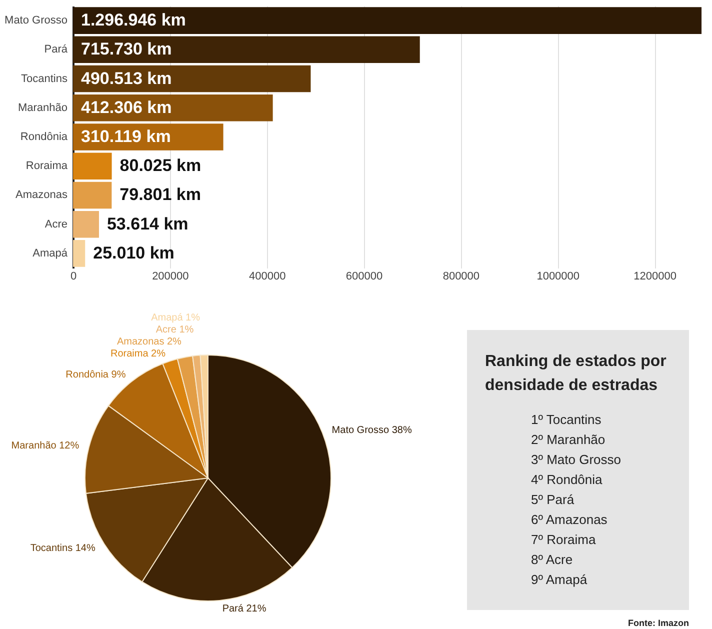 The image size is (712, 629). I want to click on y-tick-label: Roraima, so click(47, 166).